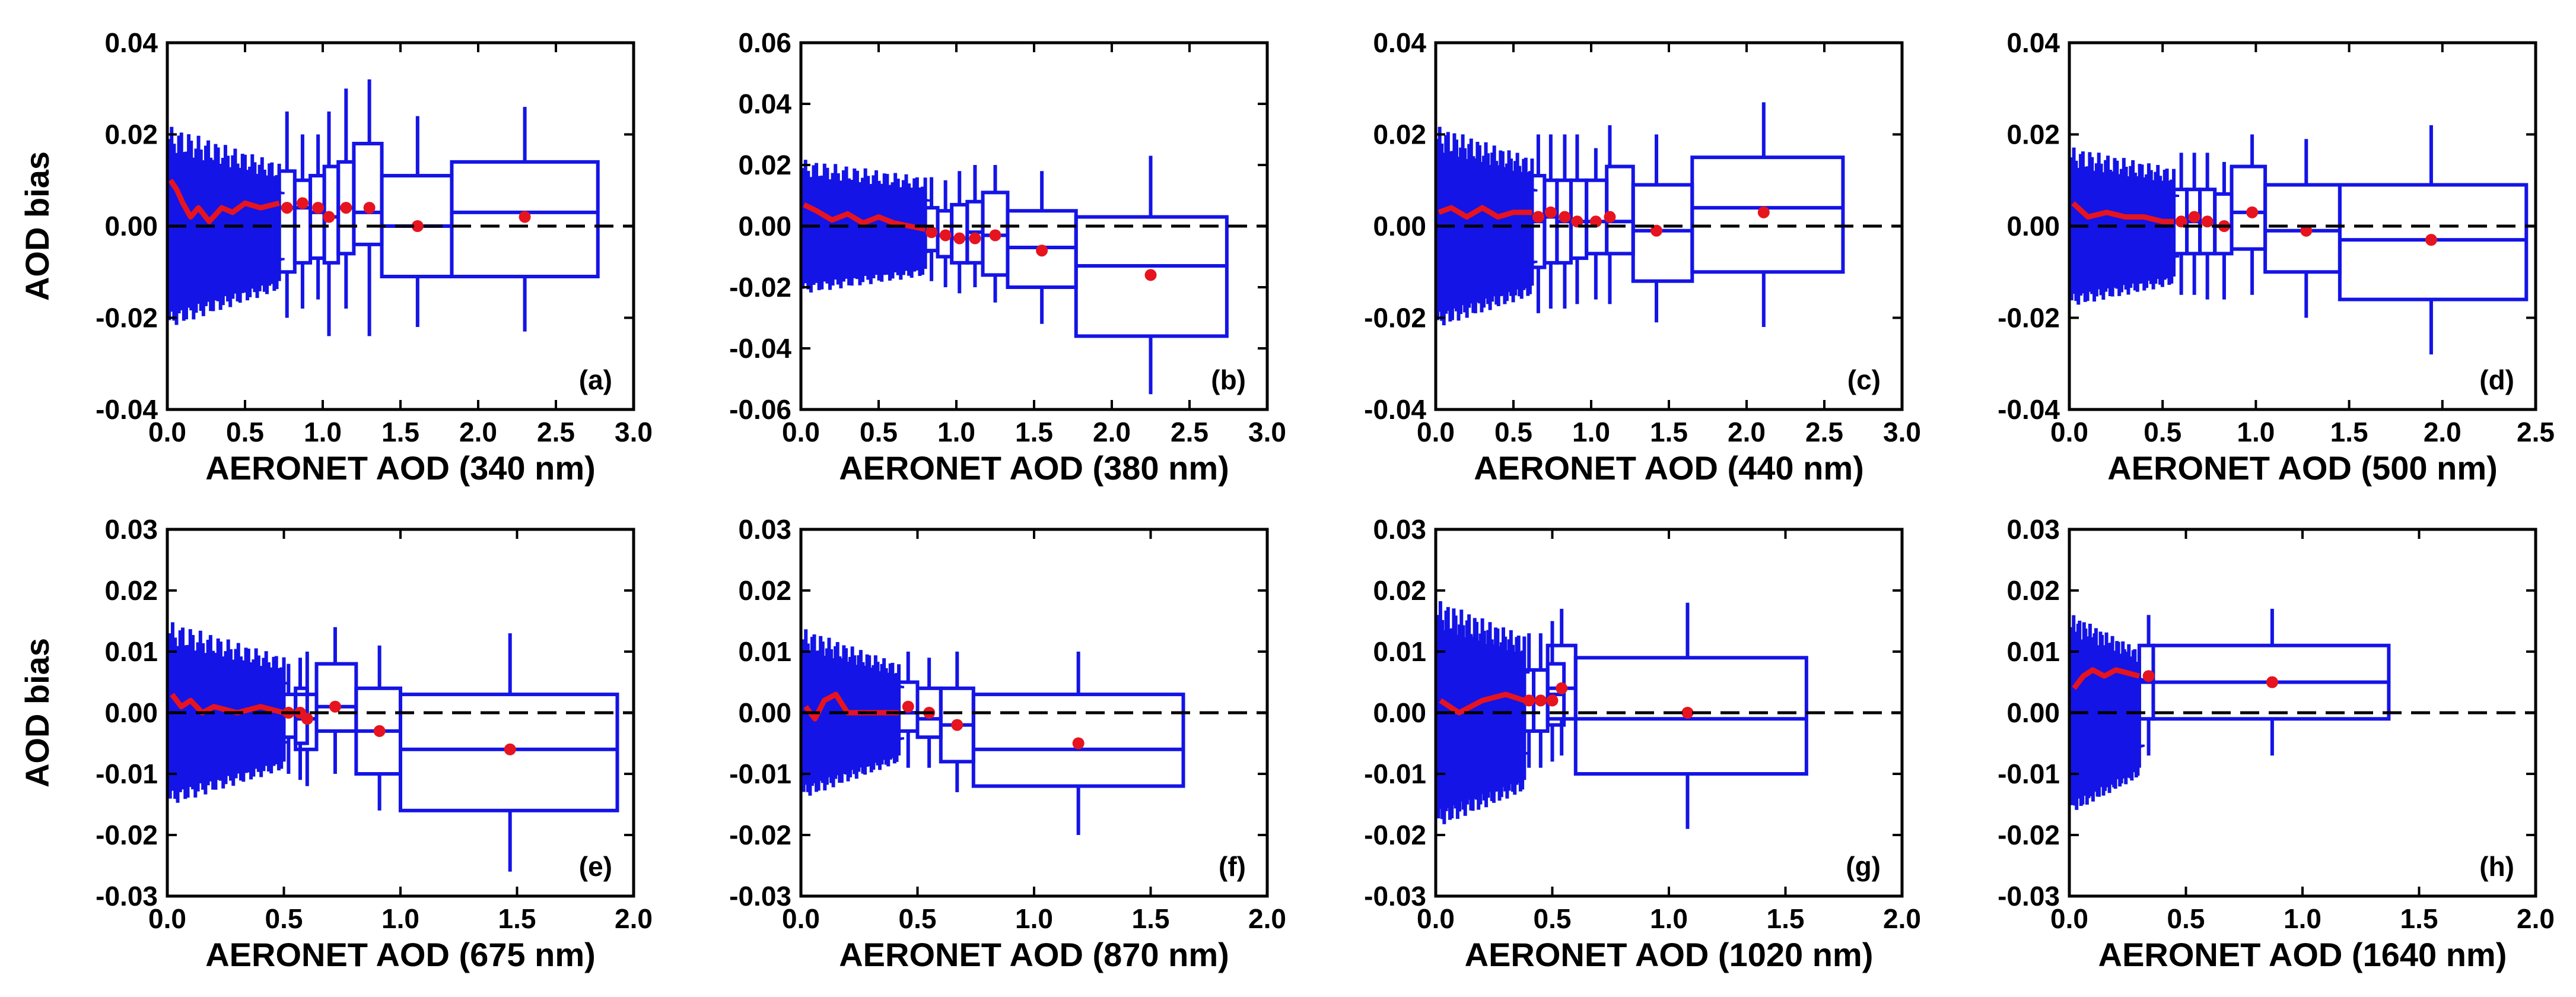  Describe the element at coordinates (400, 468) in the screenshot. I see `x-axis-title: AERONET AOD (340 nm)` at that location.